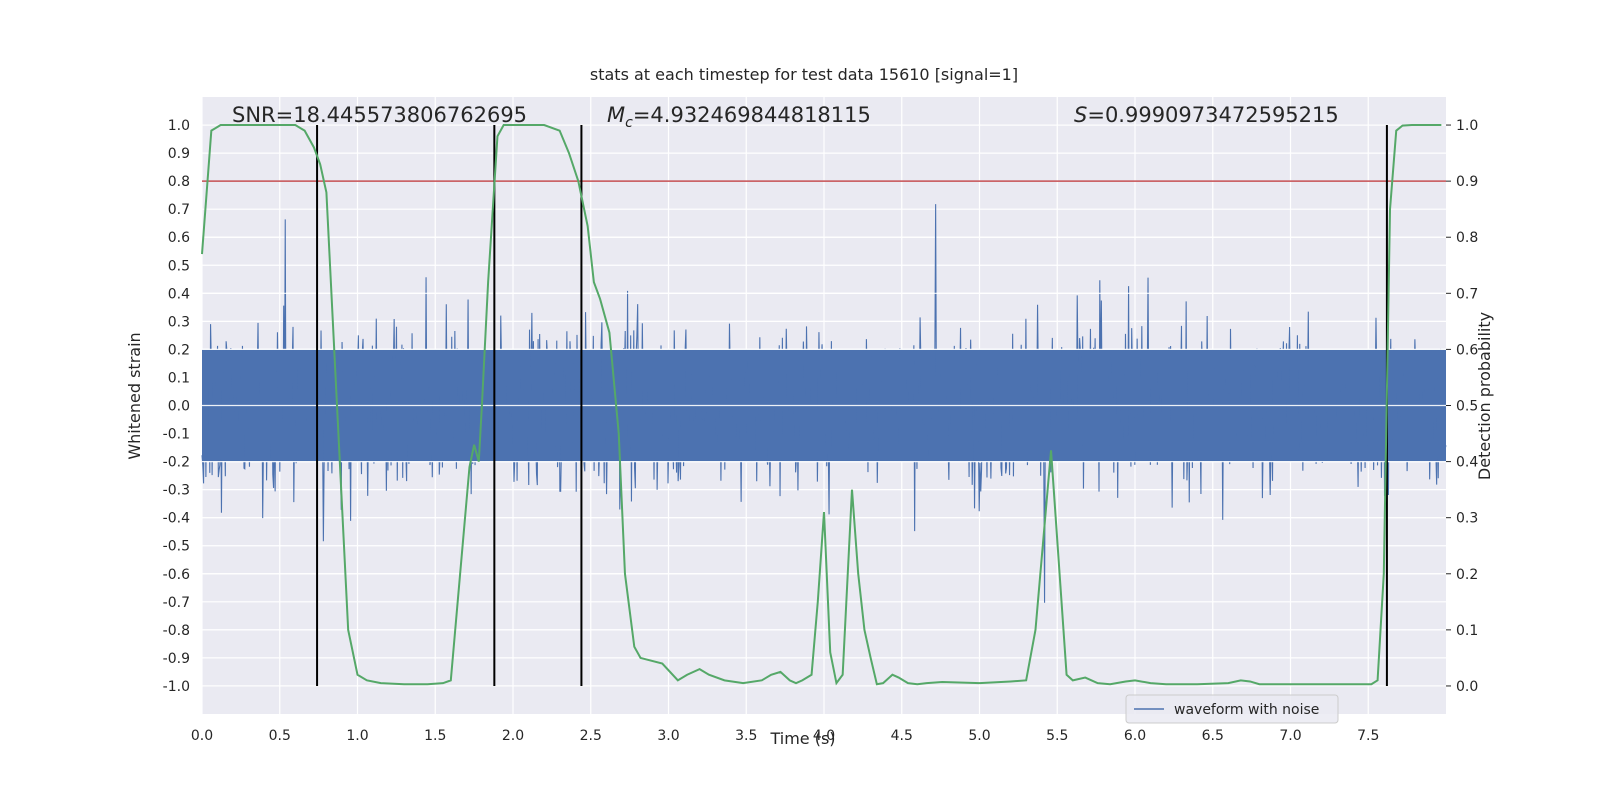 This screenshot has height=800, width=1600. I want to click on x-tick-label: 6.0, so click(1135, 736).